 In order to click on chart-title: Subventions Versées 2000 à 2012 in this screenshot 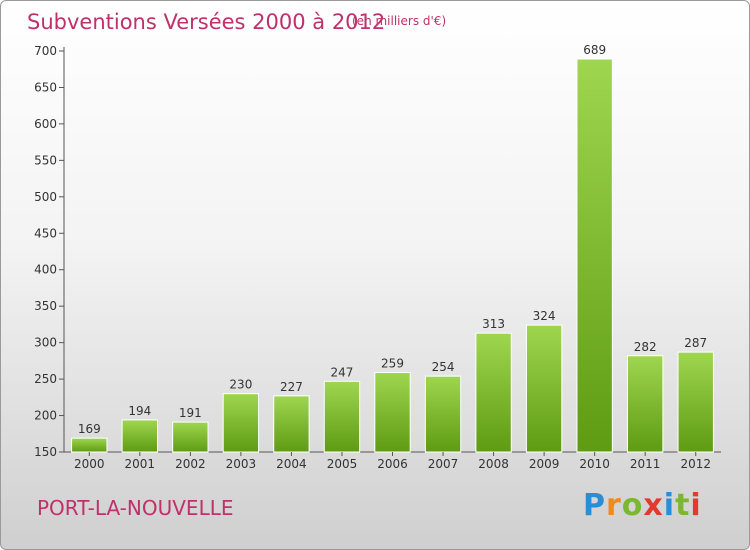, I will do `click(206, 22)`.